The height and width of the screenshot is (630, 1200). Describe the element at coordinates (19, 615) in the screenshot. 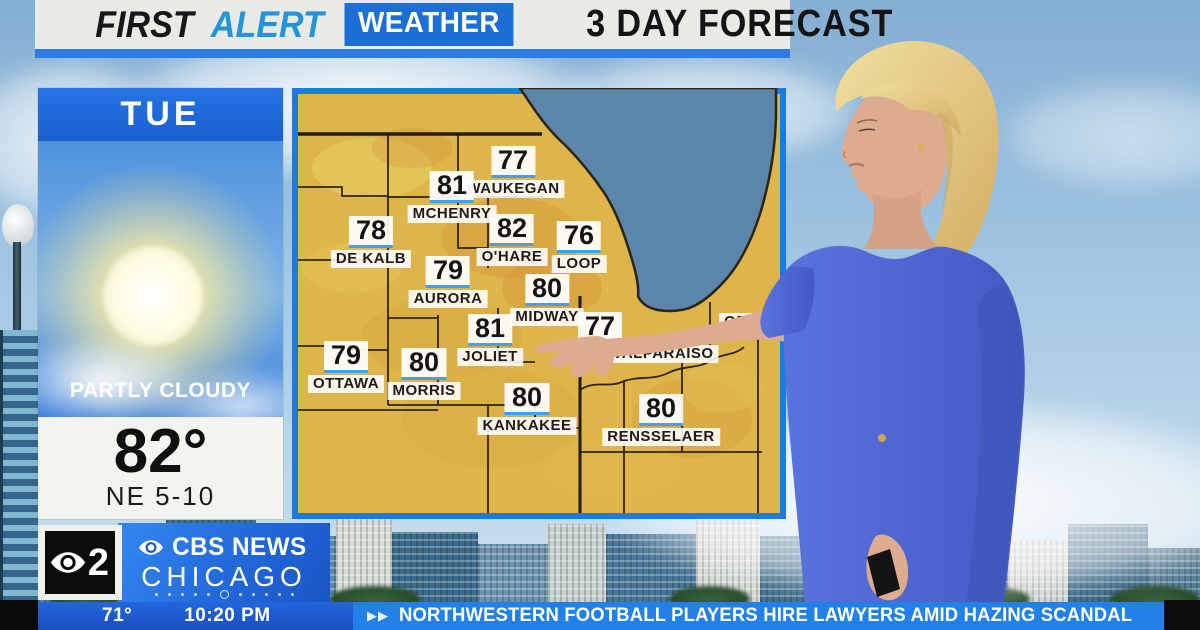

I see `bar-corner-left` at that location.